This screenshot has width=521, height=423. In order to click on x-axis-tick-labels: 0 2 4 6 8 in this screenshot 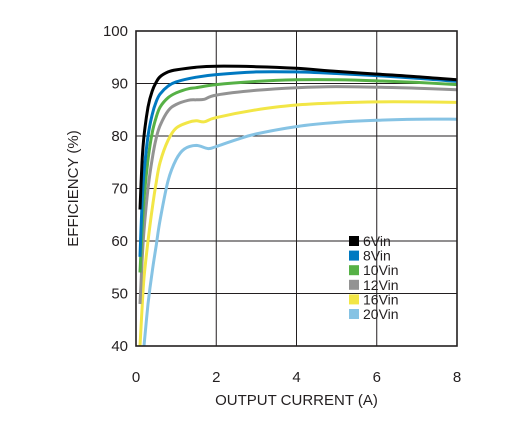, I will do `click(296, 377)`.